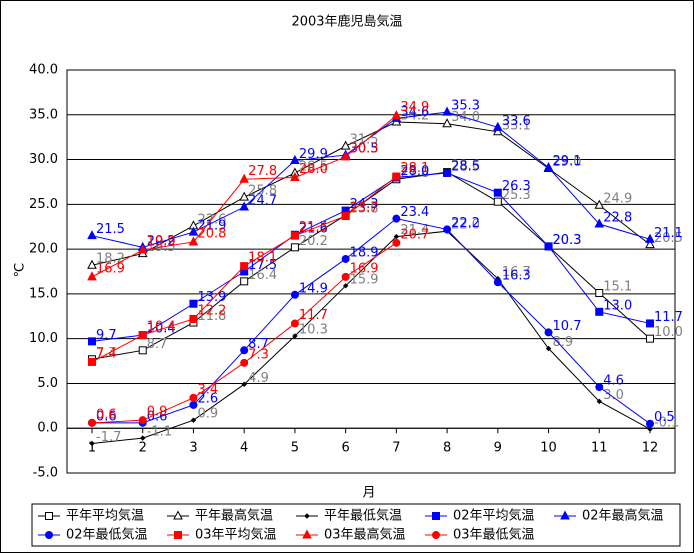  What do you see at coordinates (157, 344) in the screenshot?
I see `data-label: 8.7` at bounding box center [157, 344].